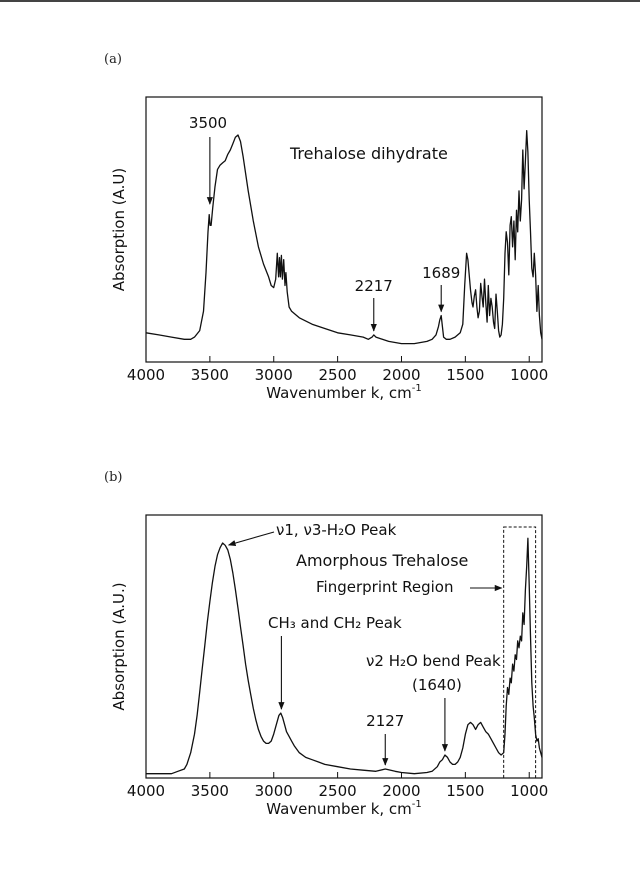  What do you see at coordinates (210, 791) in the screenshot?
I see `chart-b-xtick-label-3500: 3500` at bounding box center [210, 791].